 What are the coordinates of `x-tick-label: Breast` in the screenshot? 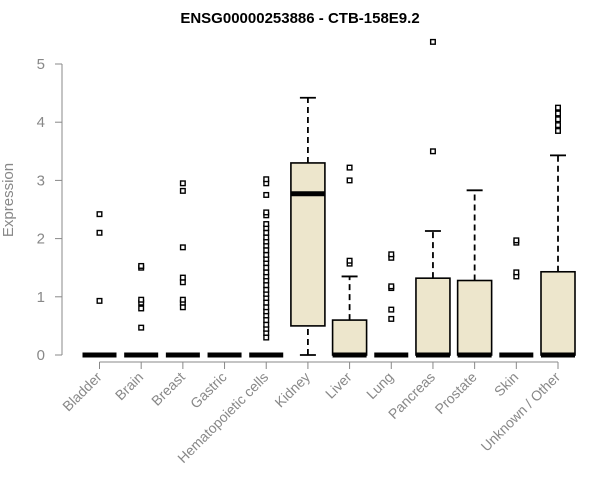 It's located at (168, 389).